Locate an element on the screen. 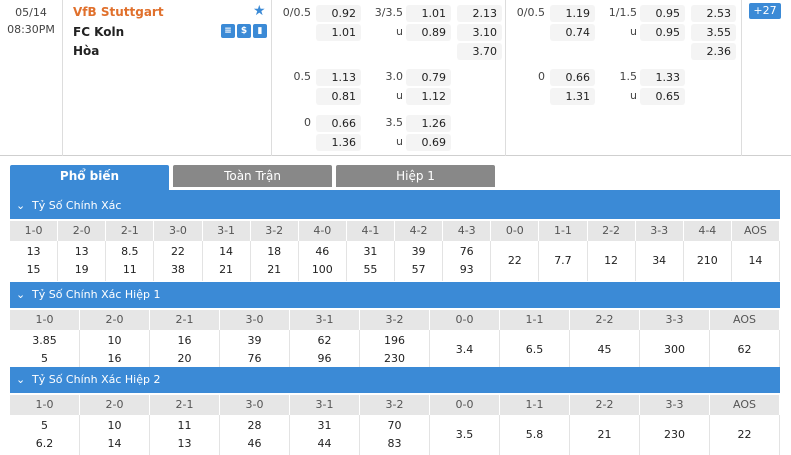 The image size is (791, 455). odds-draw: 21 is located at coordinates (604, 434).